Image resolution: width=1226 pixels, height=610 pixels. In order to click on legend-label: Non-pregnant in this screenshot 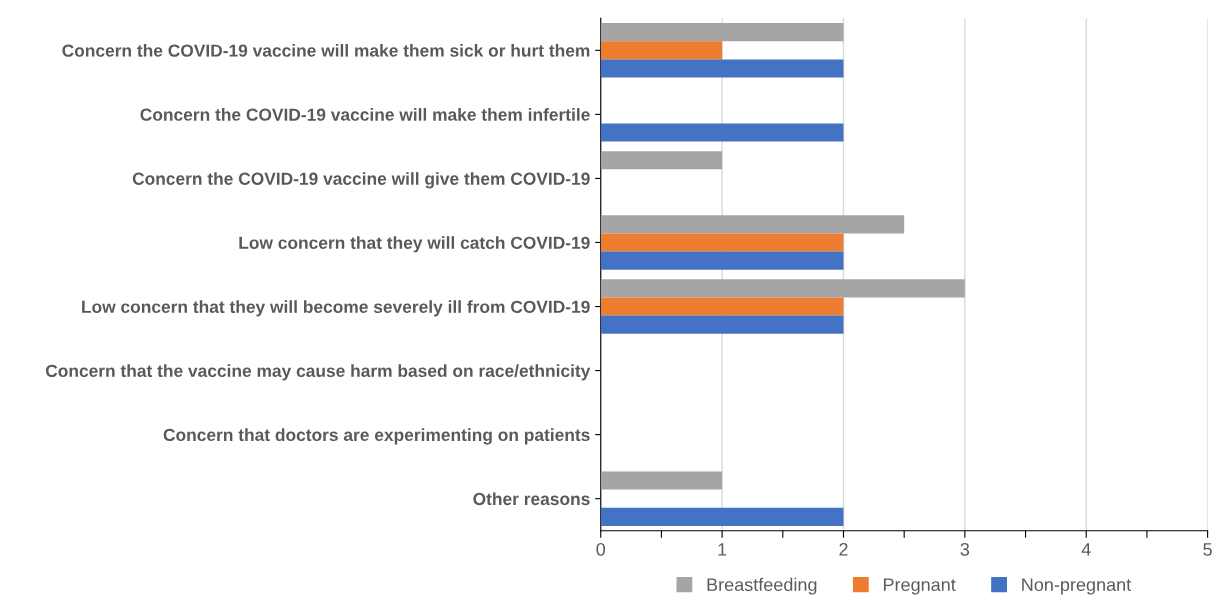, I will do `click(1077, 586)`.